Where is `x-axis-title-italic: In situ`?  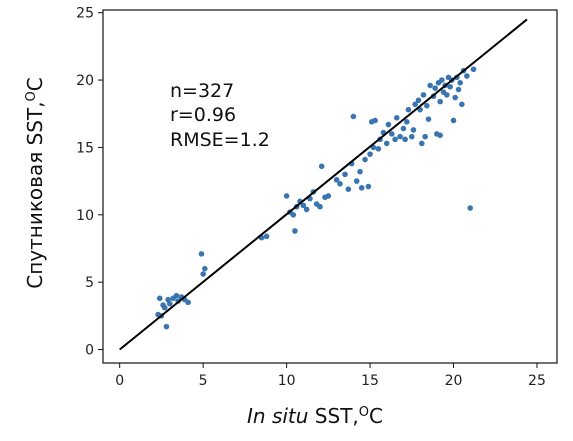
x-axis-title-italic: In situ is located at coordinates (277, 416).